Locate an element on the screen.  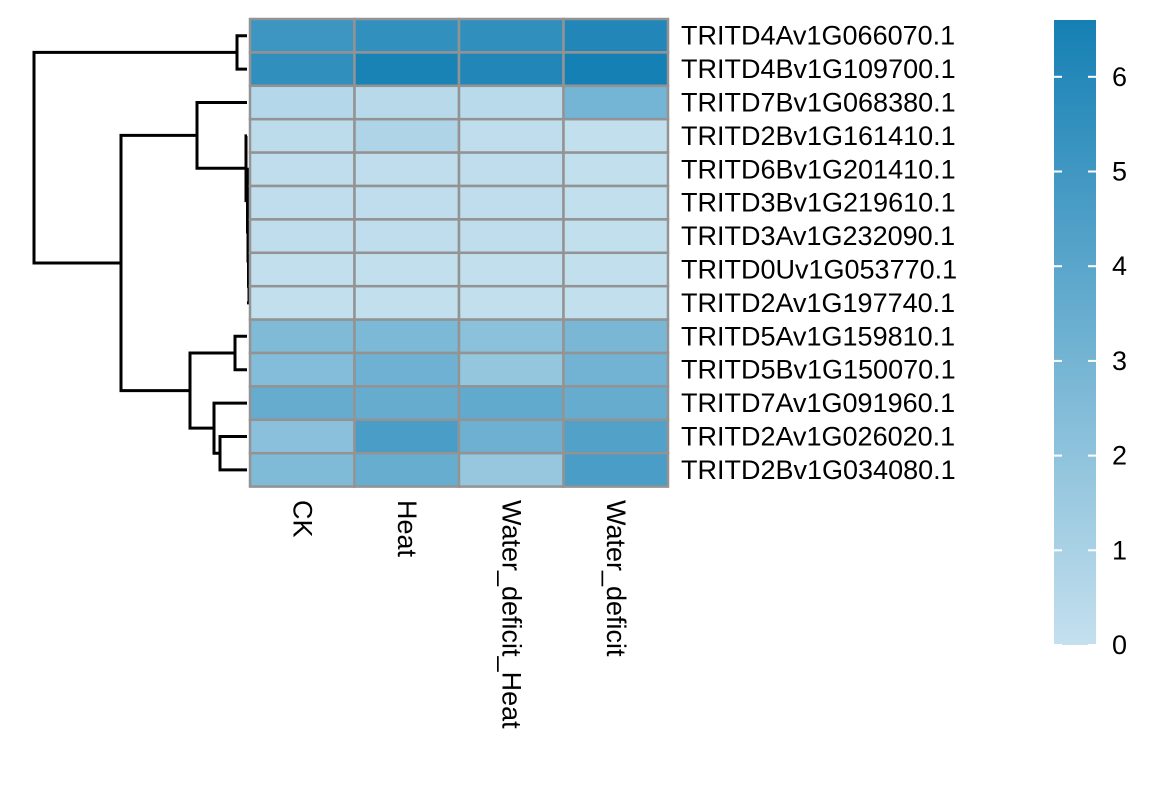
row-label: TRITD4Bv1G109700.1 is located at coordinates (818, 69).